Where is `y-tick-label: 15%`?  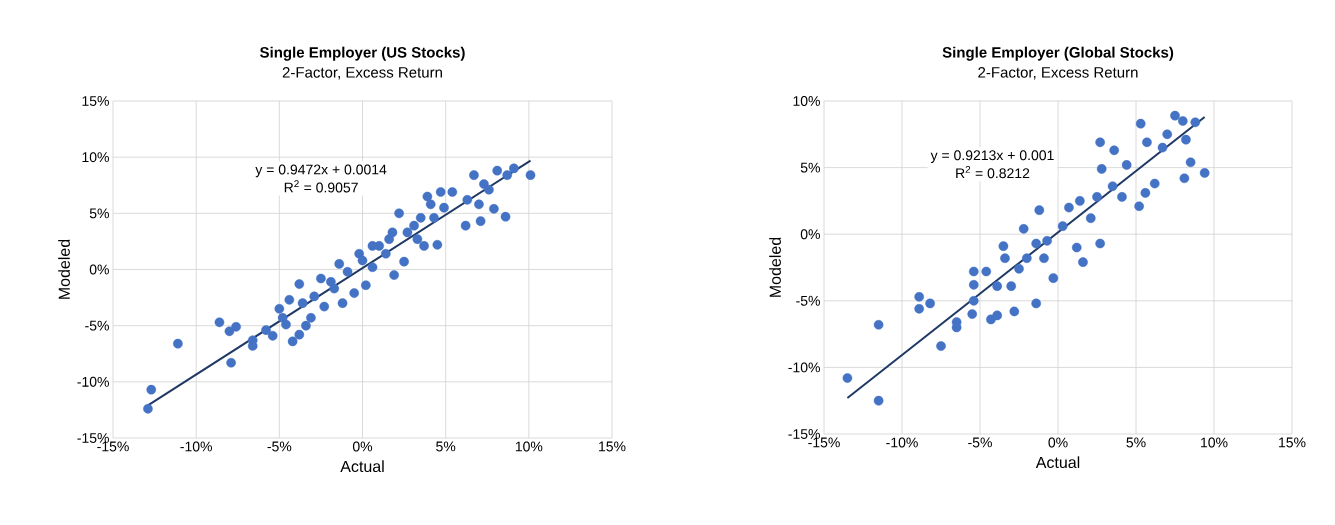 y-tick-label: 15% is located at coordinates (95, 101).